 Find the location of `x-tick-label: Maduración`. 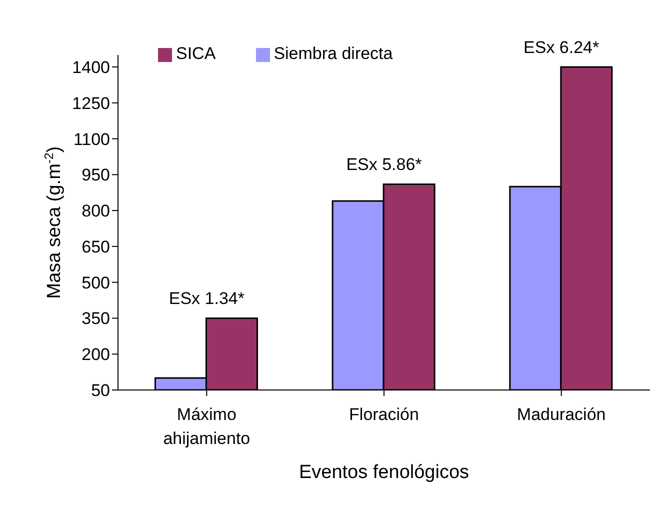

x-tick-label: Maduración is located at coordinates (561, 414).